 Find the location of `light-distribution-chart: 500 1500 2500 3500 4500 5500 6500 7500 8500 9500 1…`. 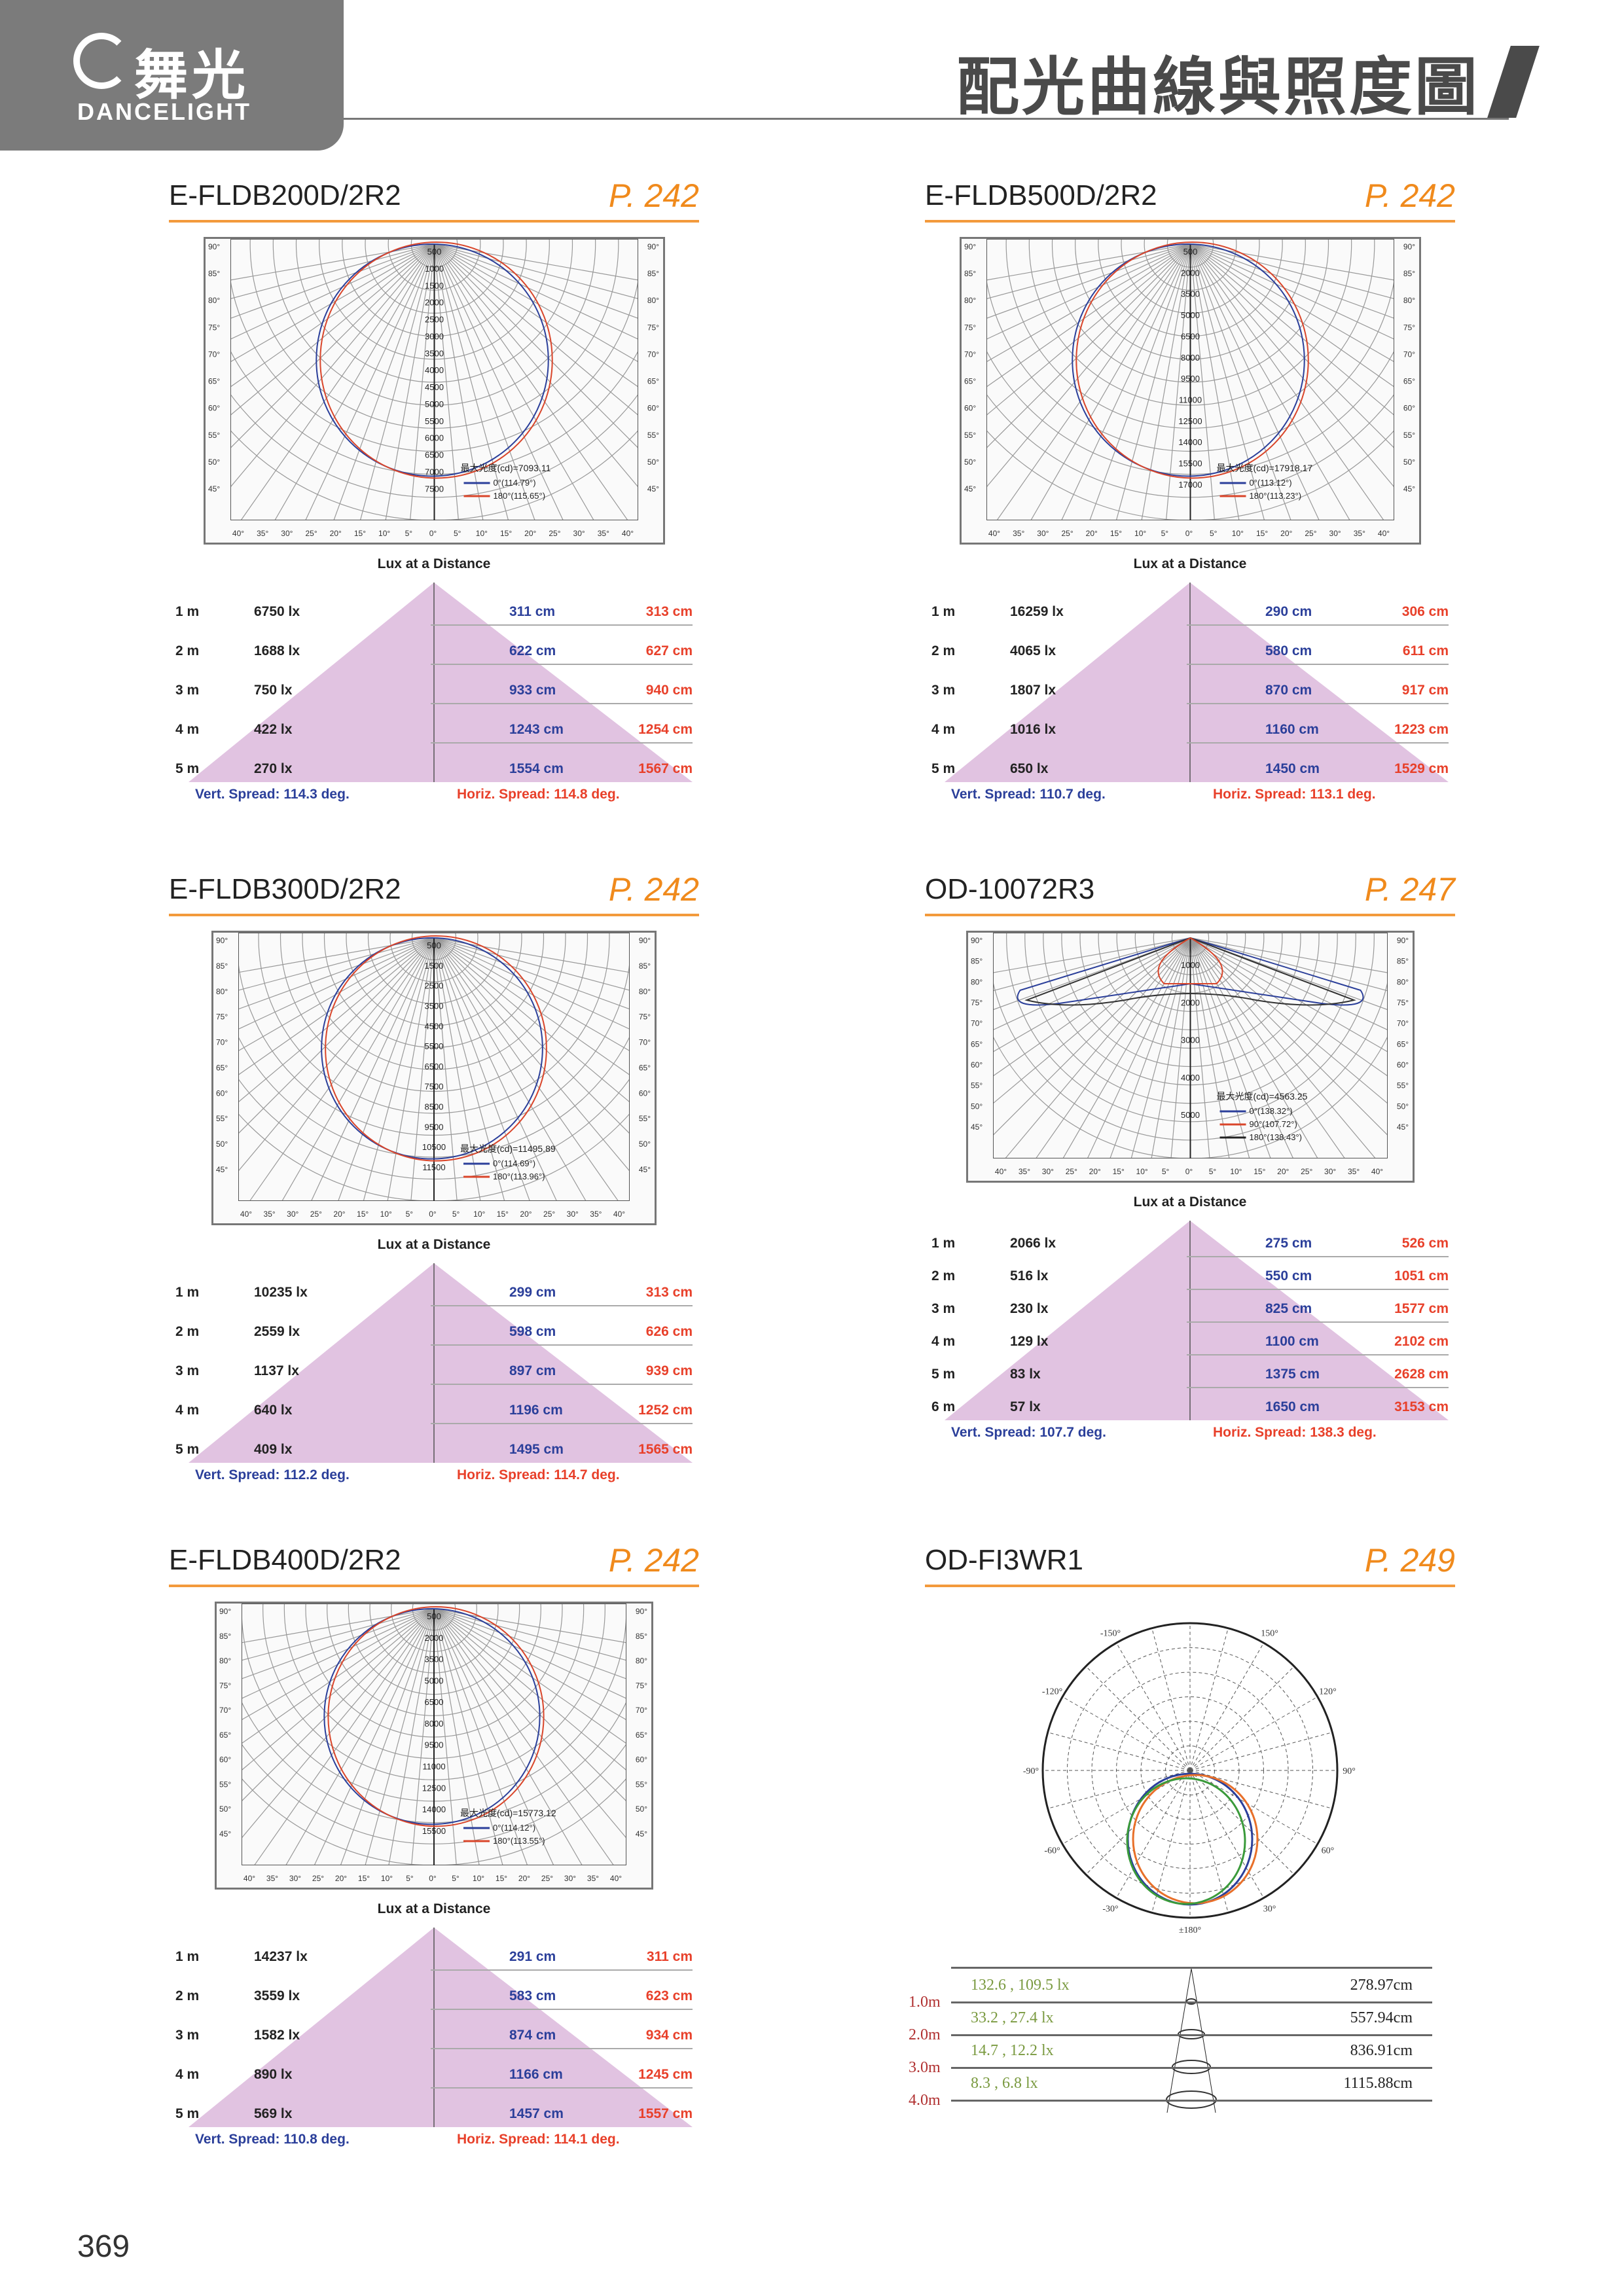

light-distribution-chart: 500 1500 2500 3500 4500 5500 6500 7500 8500 9500 1… is located at coordinates (434, 1078).